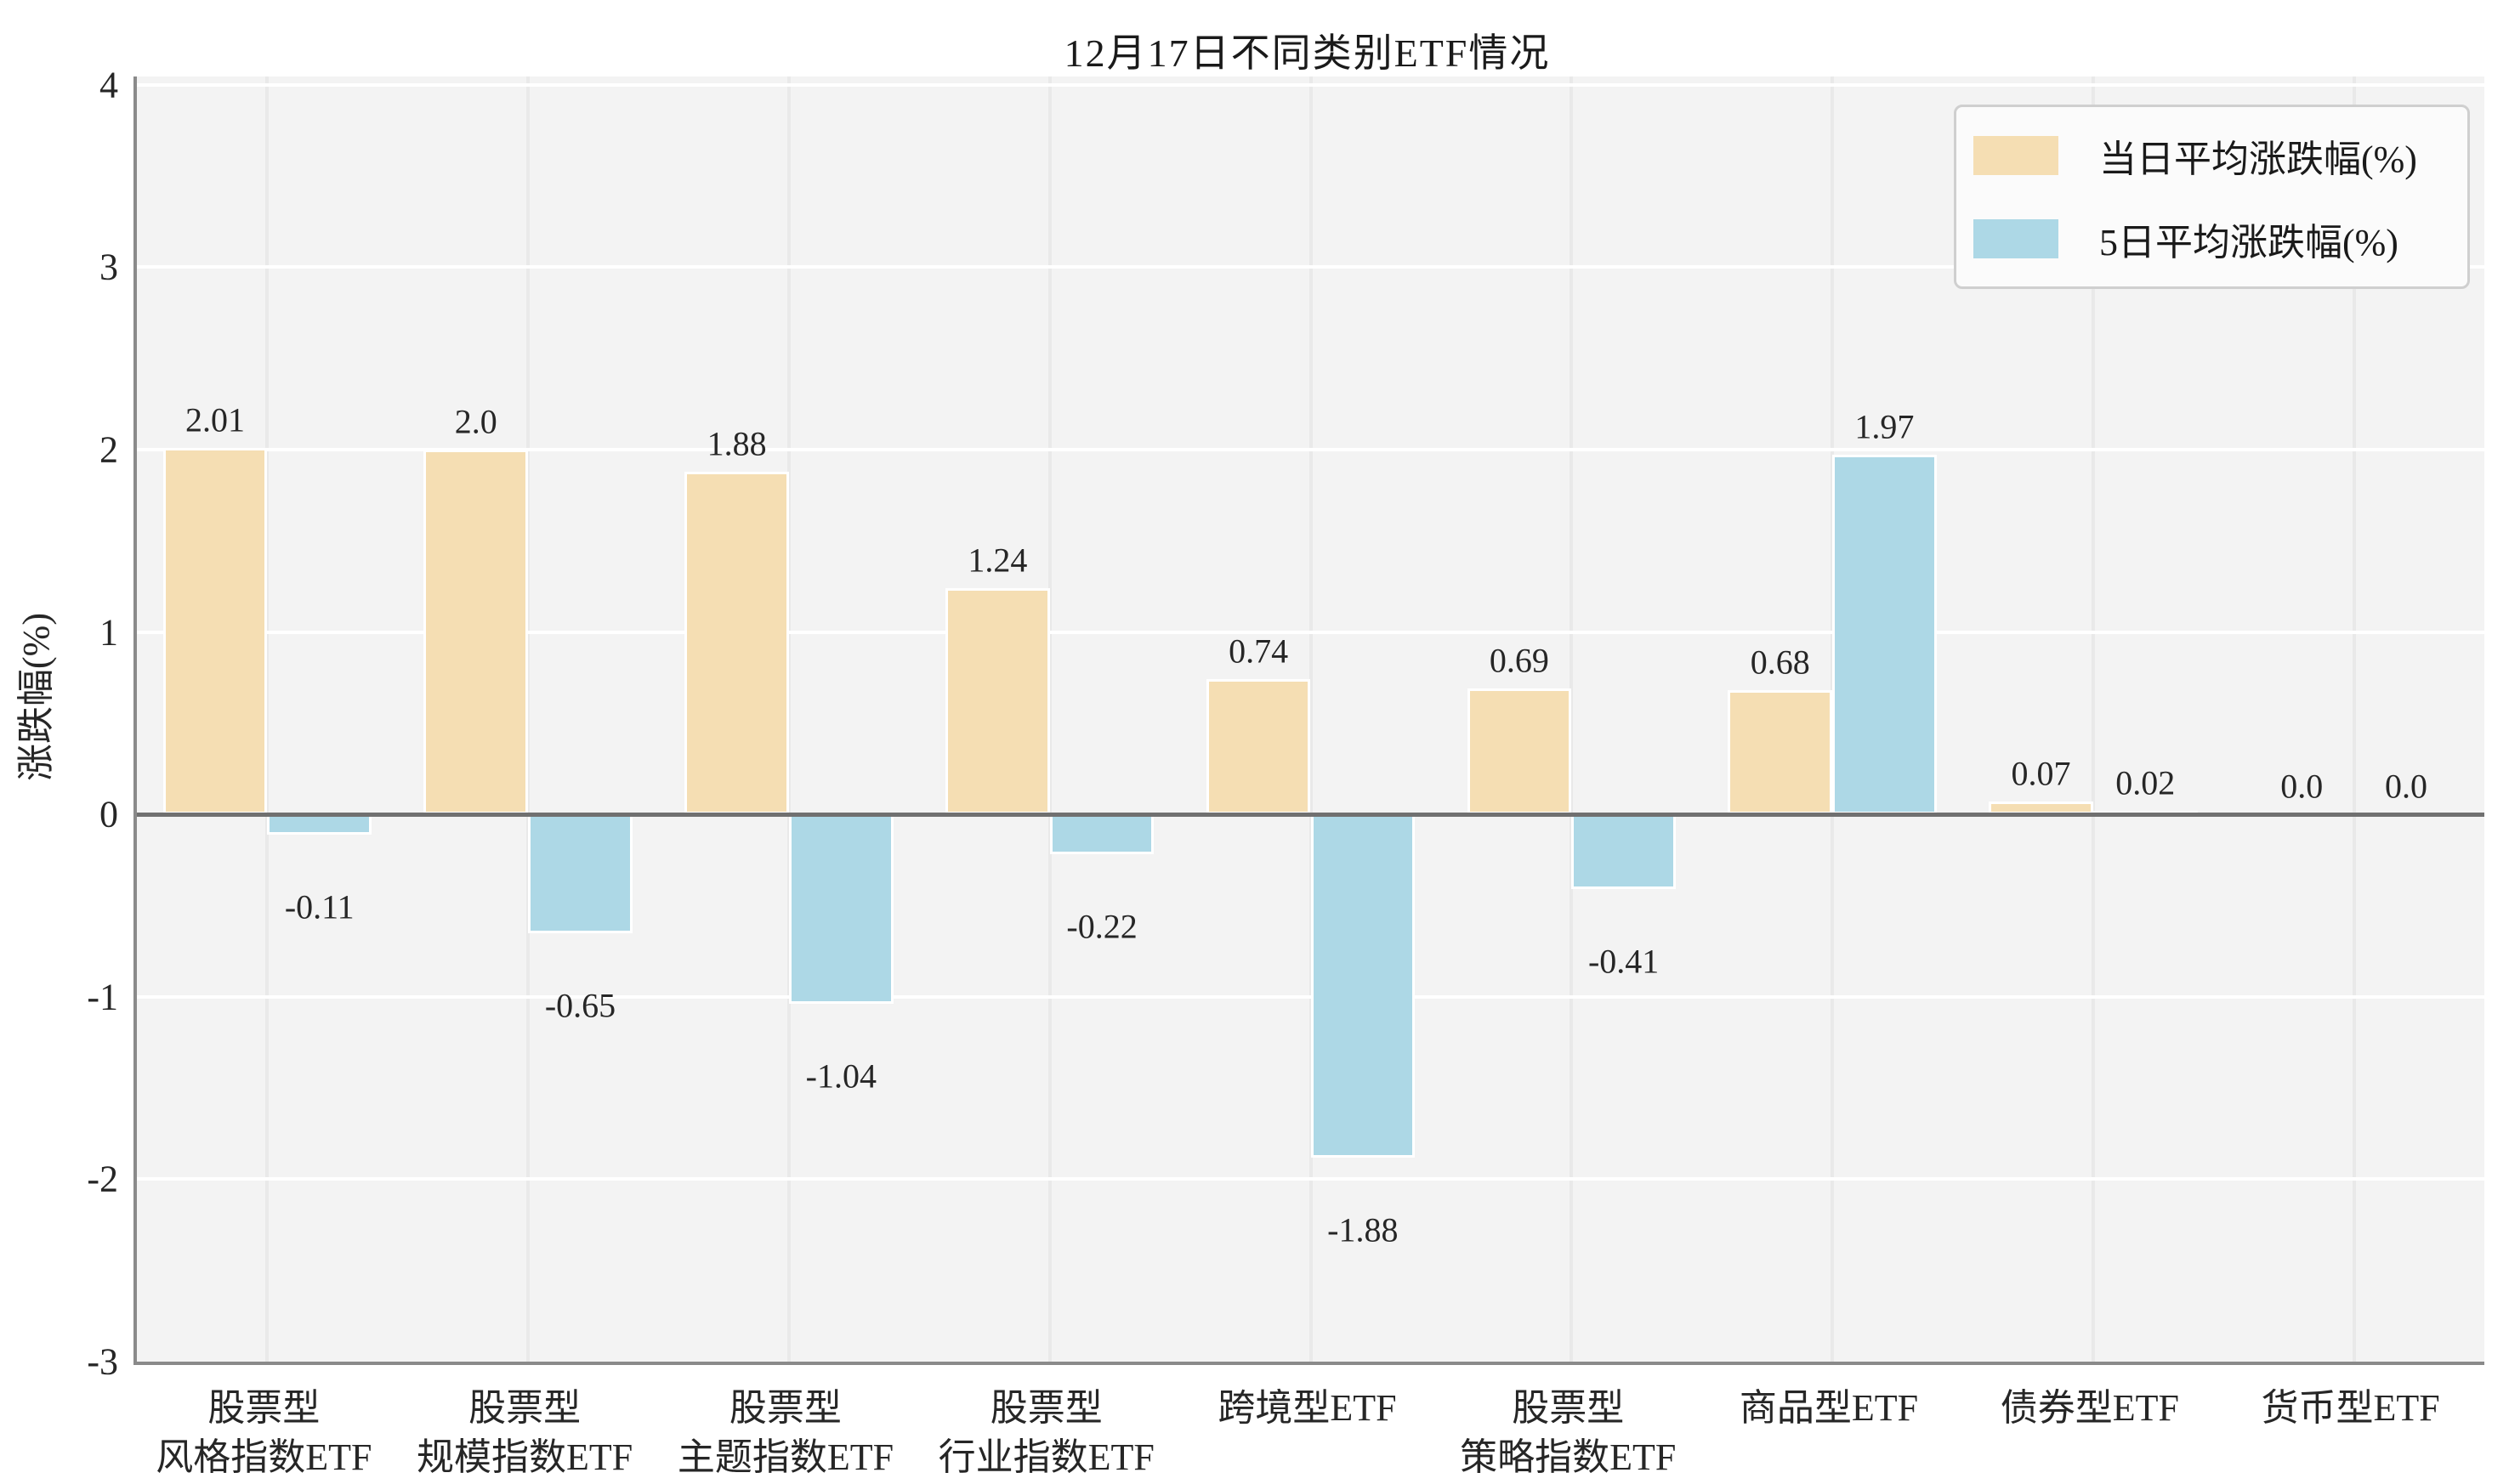 The height and width of the screenshot is (1484, 2509). I want to click on bar-value-label: 0.74, so click(1259, 651).